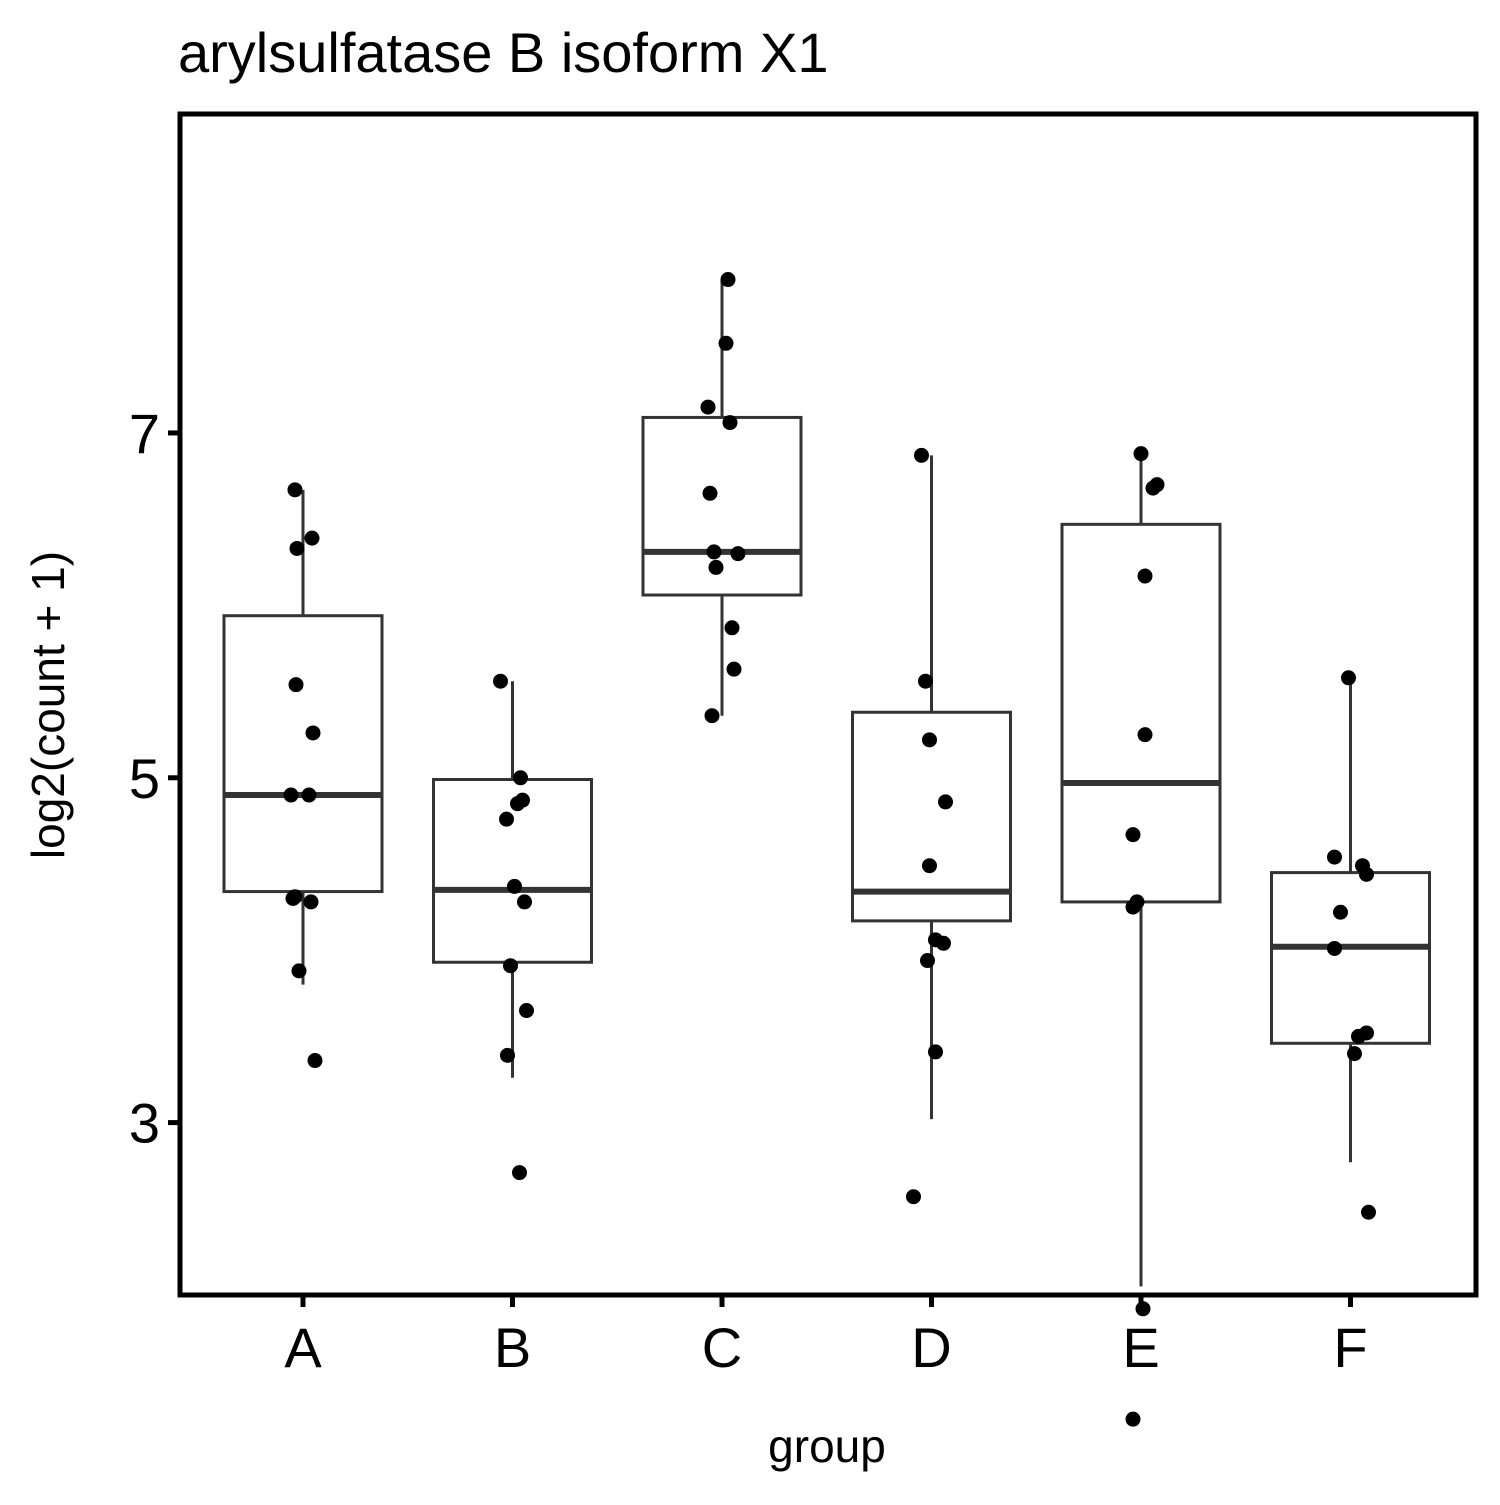  I want to click on points-c, so click(723, 498).